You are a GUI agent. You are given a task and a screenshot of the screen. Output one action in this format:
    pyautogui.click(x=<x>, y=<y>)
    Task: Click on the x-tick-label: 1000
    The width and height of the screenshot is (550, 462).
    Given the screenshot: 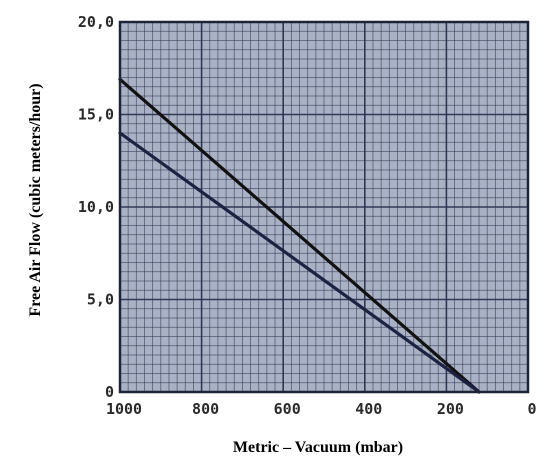 What is the action you would take?
    pyautogui.click(x=124, y=409)
    